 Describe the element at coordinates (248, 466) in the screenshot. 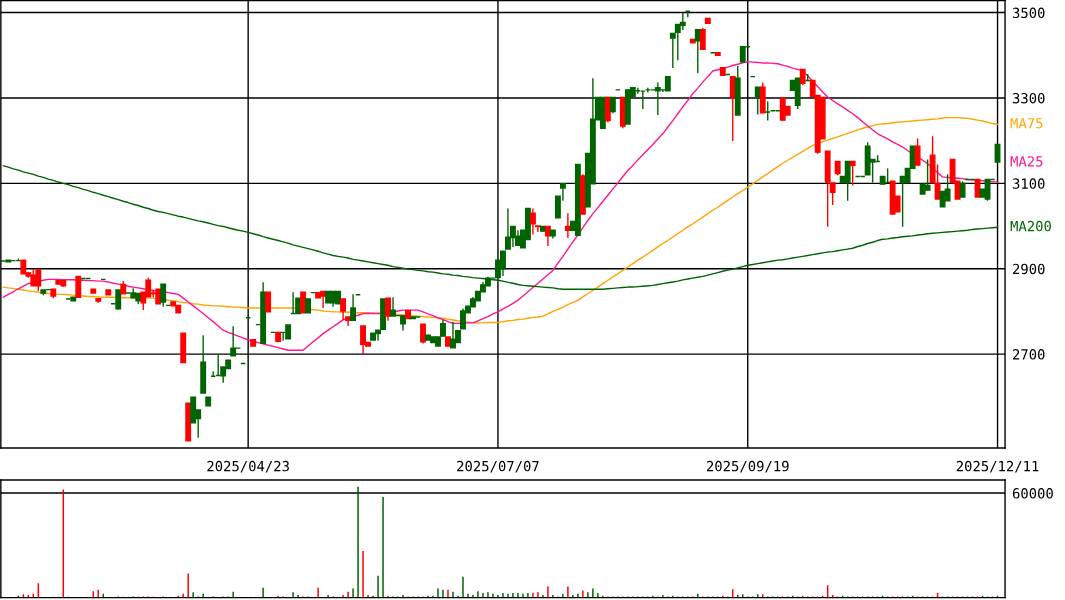

I see `x-tick-label: 2025/04/23` at that location.